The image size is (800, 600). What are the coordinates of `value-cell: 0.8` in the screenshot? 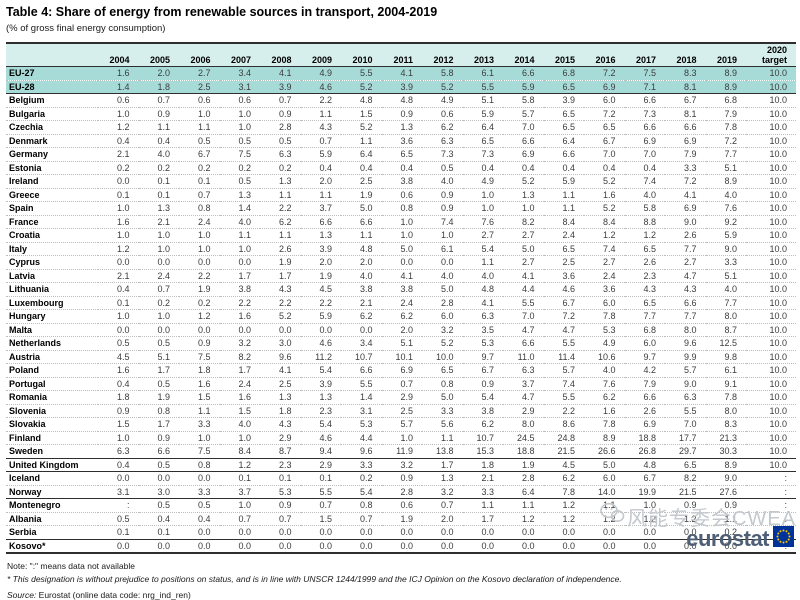 It's located at (442, 383).